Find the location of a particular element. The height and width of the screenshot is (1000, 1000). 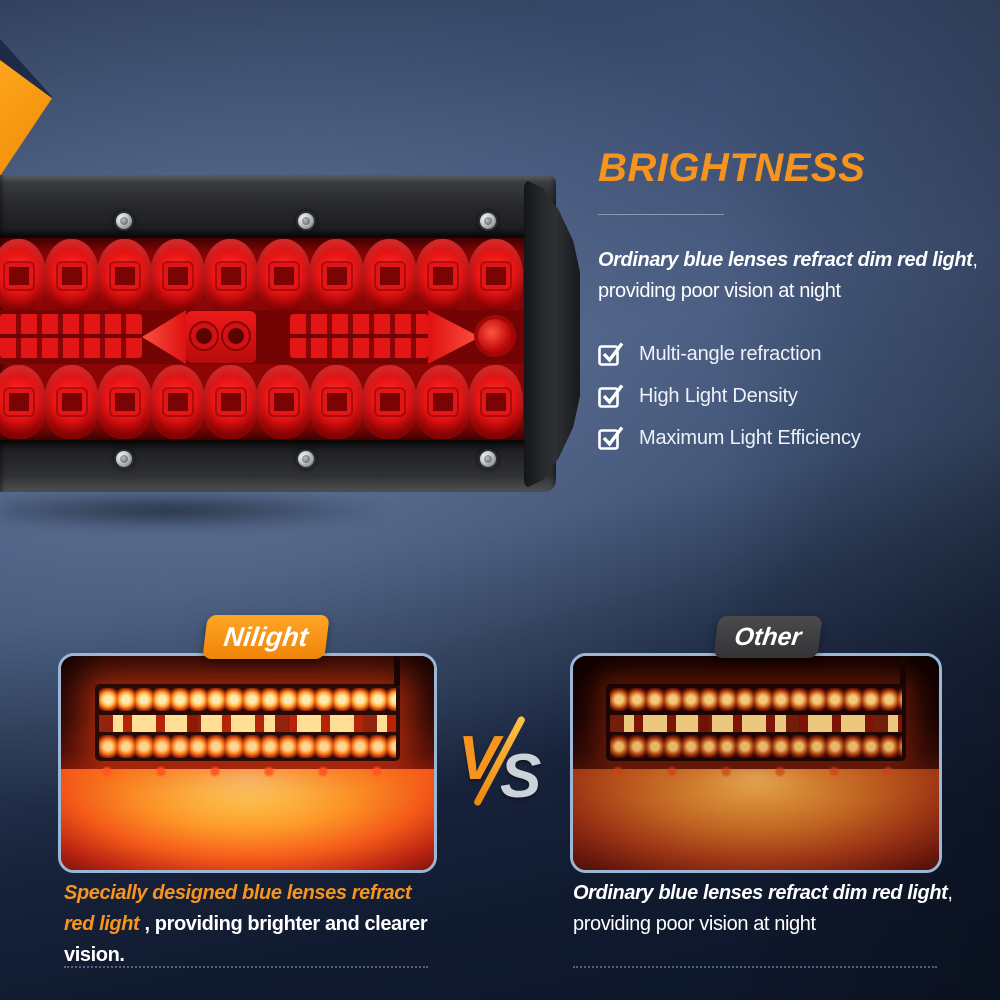

badge-label: Nilight is located at coordinates (266, 636).